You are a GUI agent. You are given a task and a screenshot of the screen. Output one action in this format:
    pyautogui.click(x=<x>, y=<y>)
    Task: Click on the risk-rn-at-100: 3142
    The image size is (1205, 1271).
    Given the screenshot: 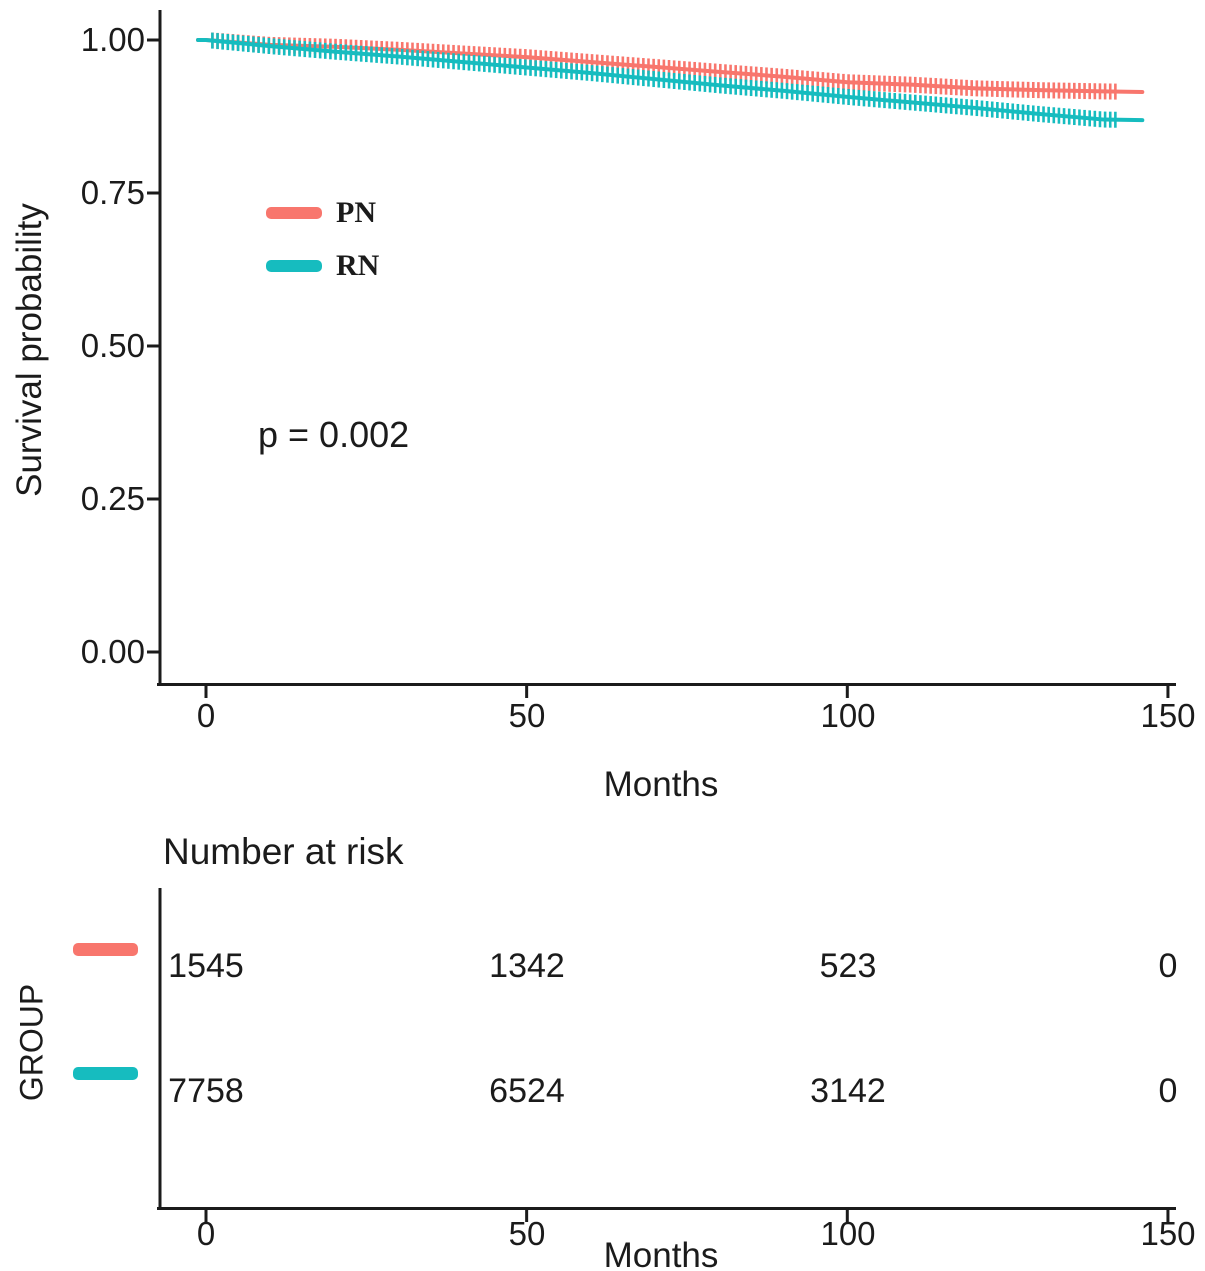 What is the action you would take?
    pyautogui.click(x=848, y=1091)
    